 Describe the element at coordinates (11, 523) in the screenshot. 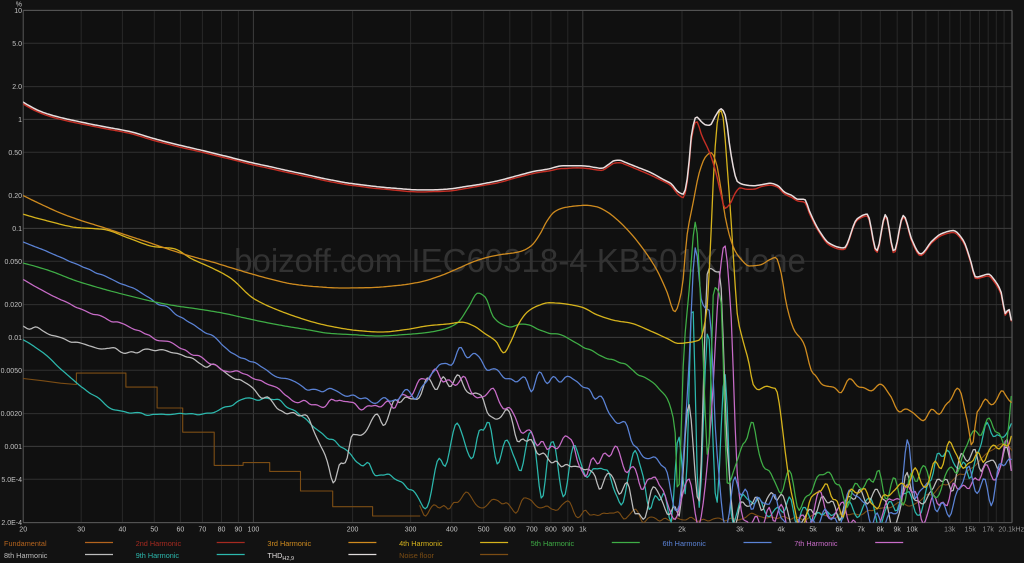

I see `svg-text: 2.0E-4` at that location.